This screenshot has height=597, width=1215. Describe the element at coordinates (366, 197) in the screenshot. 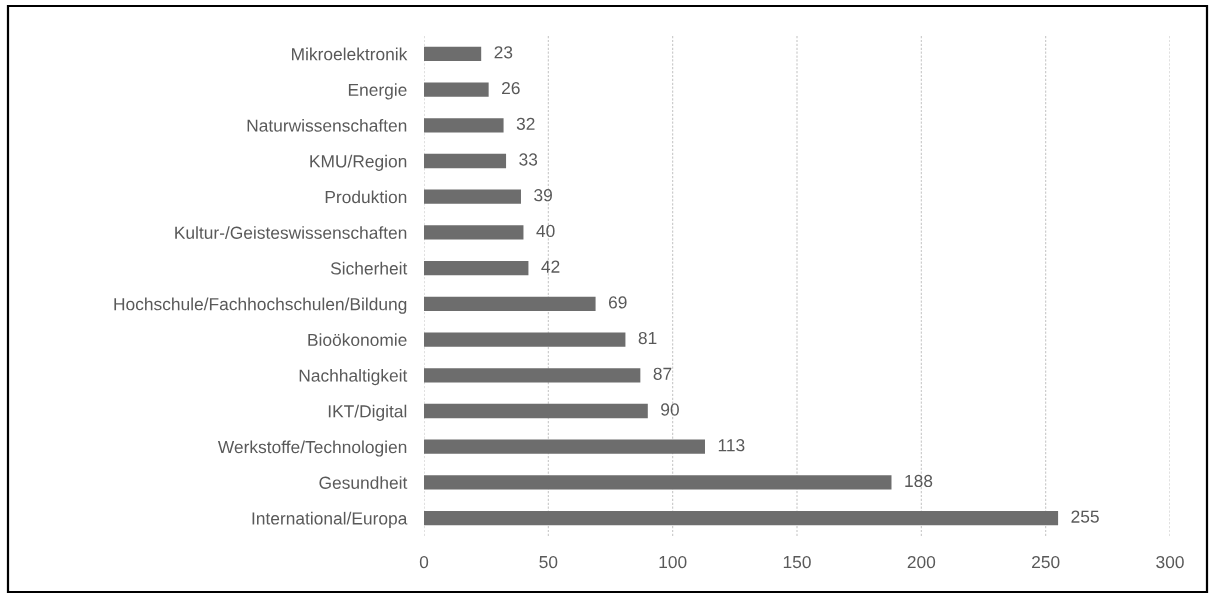

I see `y-tick-label: Produktion` at that location.